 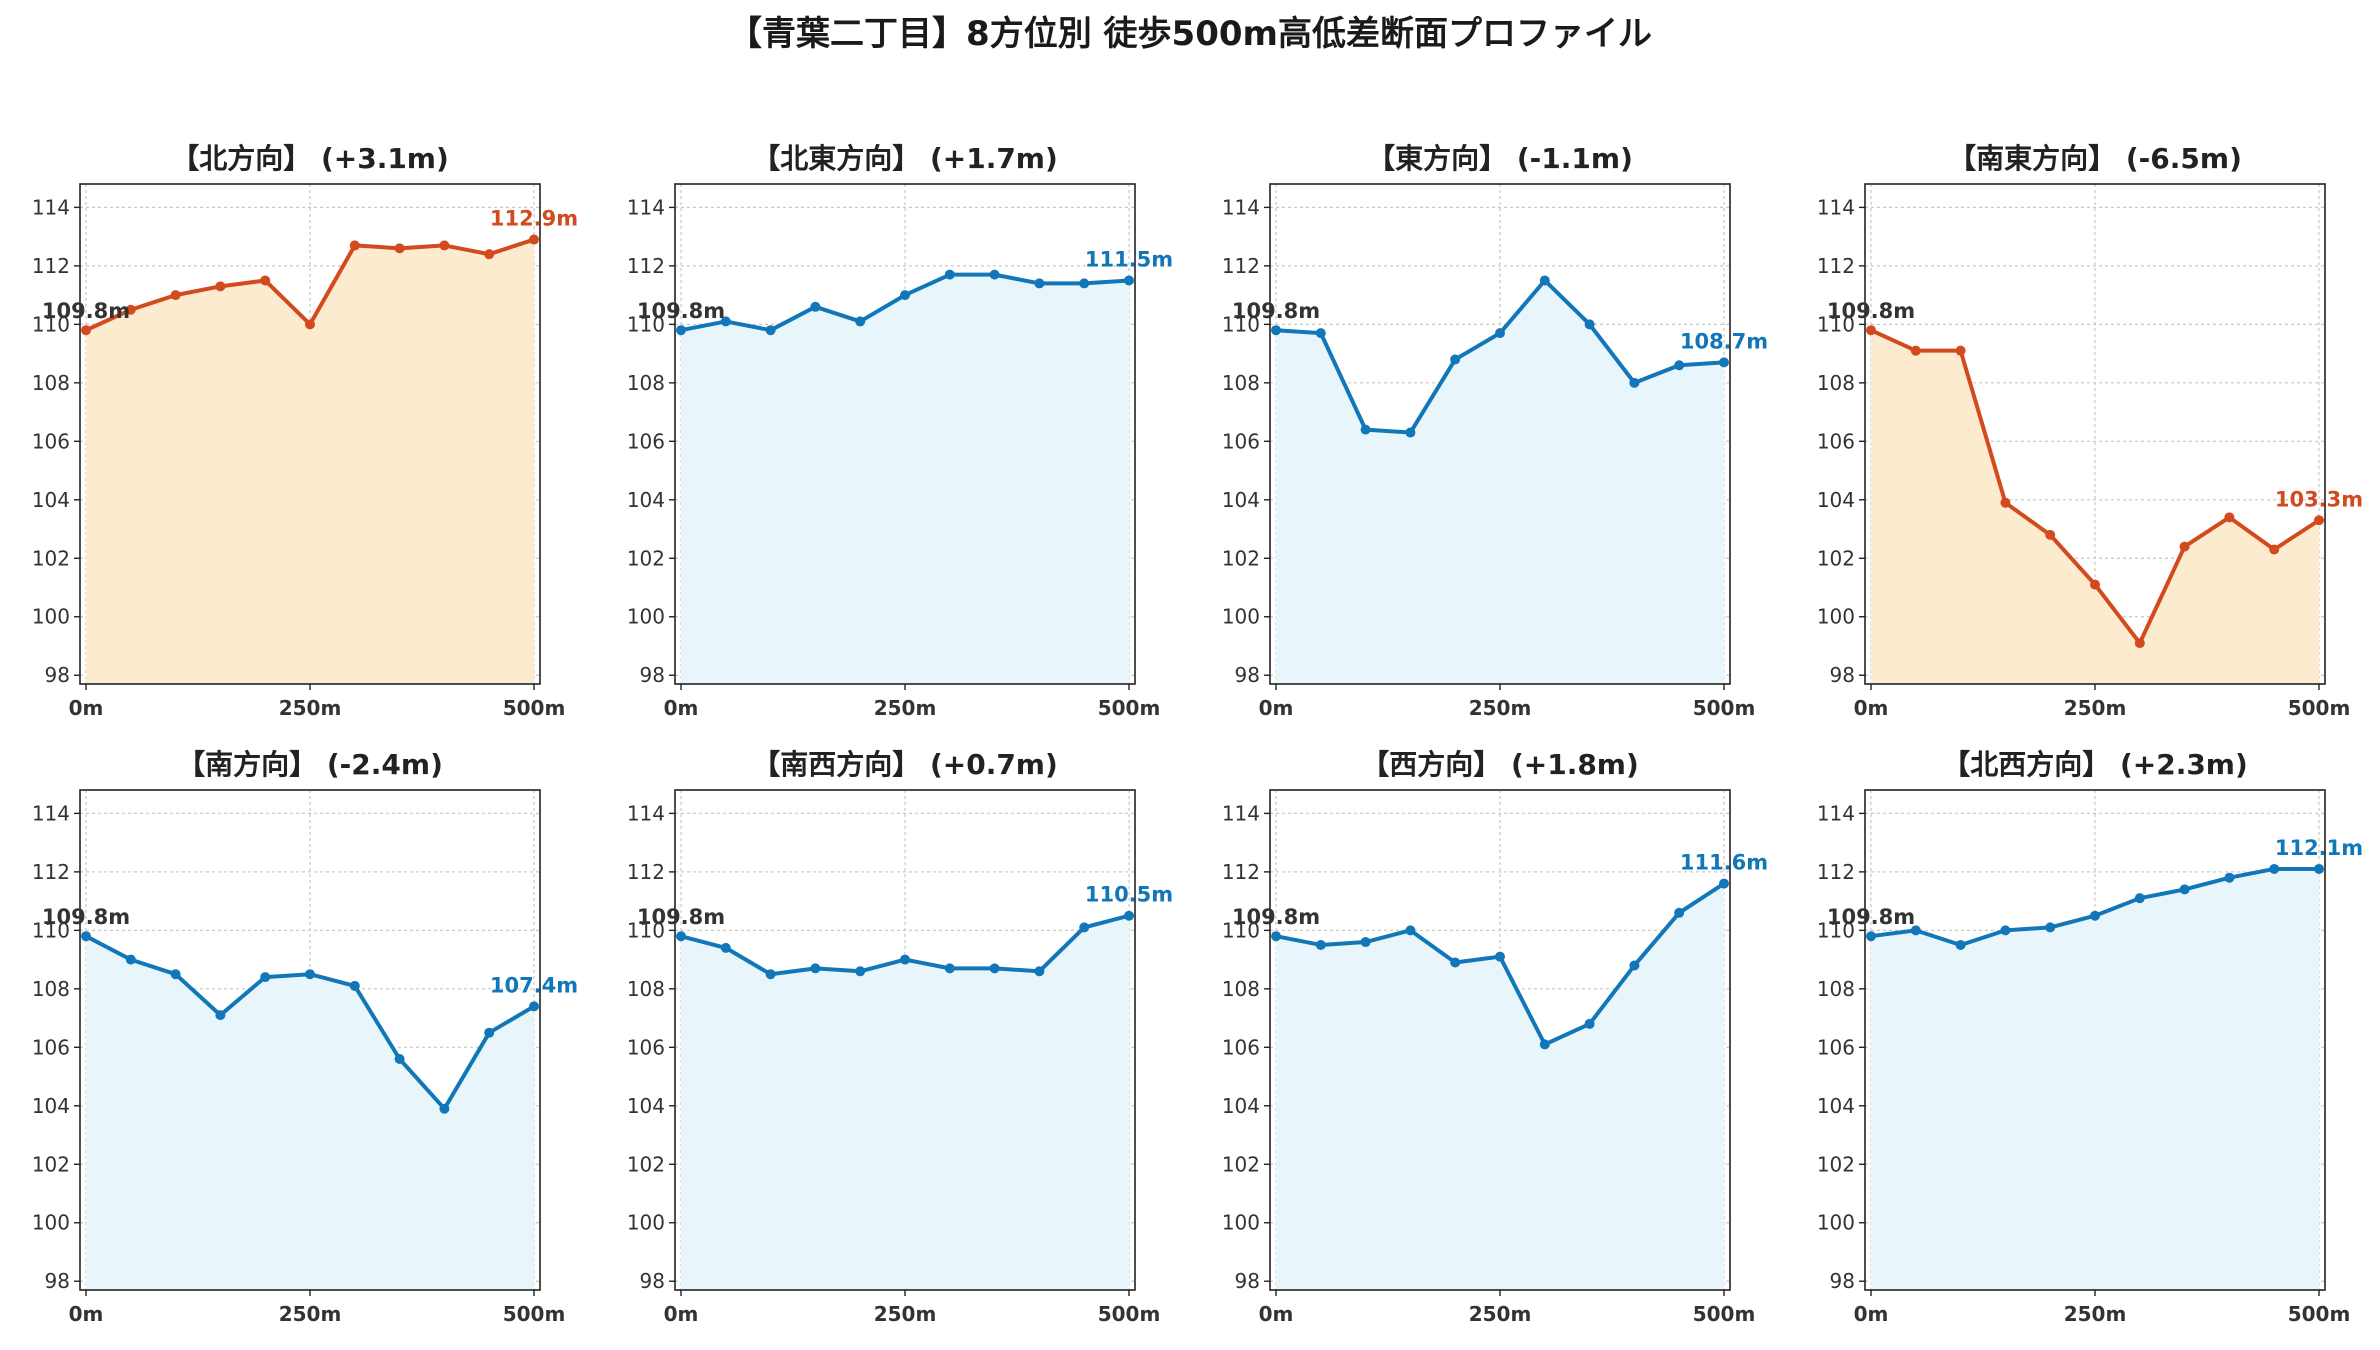 What do you see at coordinates (2319, 848) in the screenshot?
I see `end-elevation-label: 112.1m` at bounding box center [2319, 848].